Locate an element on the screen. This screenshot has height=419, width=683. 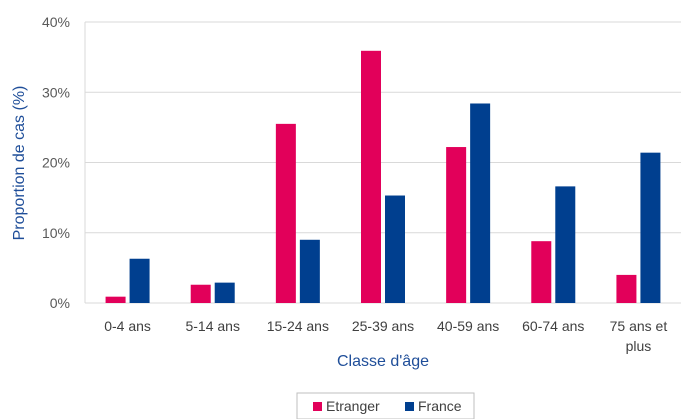
y-tick-label: 10% is located at coordinates (56, 233).